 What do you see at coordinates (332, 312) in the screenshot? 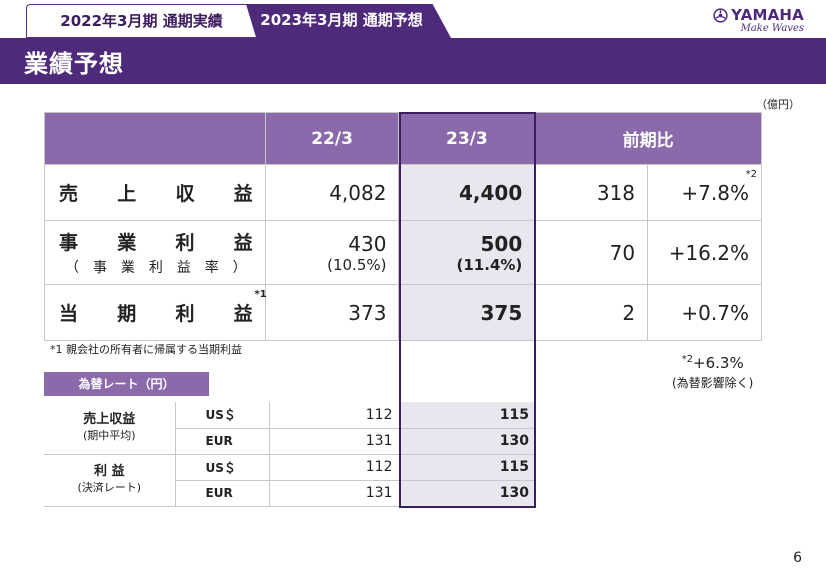
I see `fy22-value: 373` at bounding box center [332, 312].